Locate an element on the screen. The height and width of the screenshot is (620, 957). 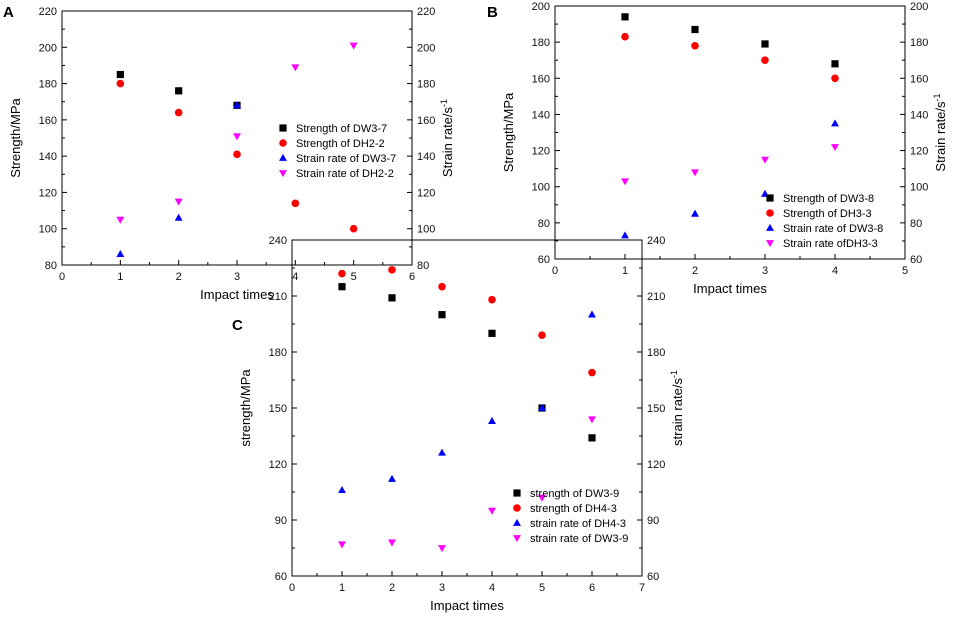
y2-tick-label: 90 is located at coordinates (653, 521).